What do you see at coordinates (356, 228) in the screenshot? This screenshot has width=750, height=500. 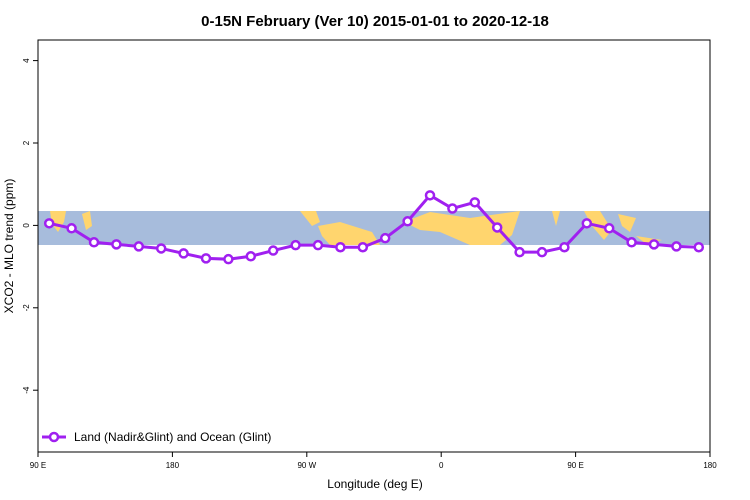 I see `land` at bounding box center [356, 228].